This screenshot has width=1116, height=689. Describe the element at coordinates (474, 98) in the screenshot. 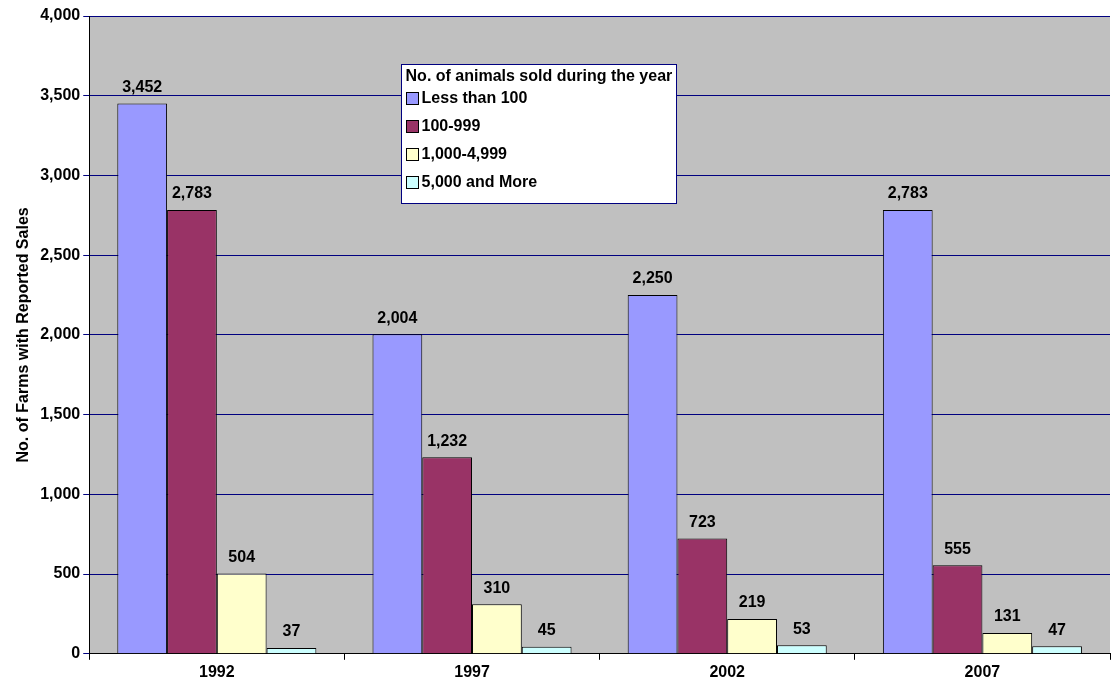

I see `legend-label: Less than 100` at that location.